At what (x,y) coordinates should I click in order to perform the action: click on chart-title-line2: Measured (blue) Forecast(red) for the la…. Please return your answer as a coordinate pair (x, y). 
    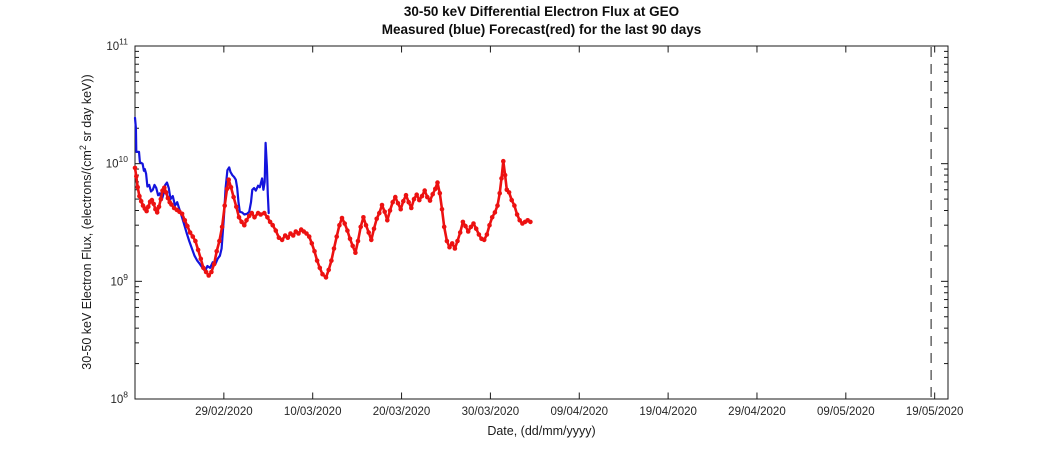
    Looking at the image, I should click on (541, 29).